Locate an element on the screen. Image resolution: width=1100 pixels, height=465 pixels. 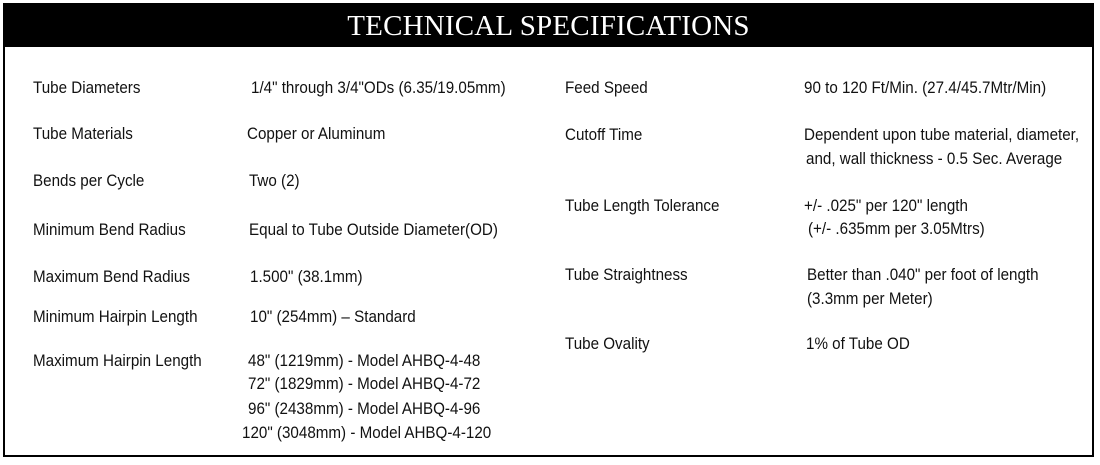
spec-value-feed-speed: 90 to 120 Ft/Min. (27.4/45.7Mtr/Min) is located at coordinates (925, 88).